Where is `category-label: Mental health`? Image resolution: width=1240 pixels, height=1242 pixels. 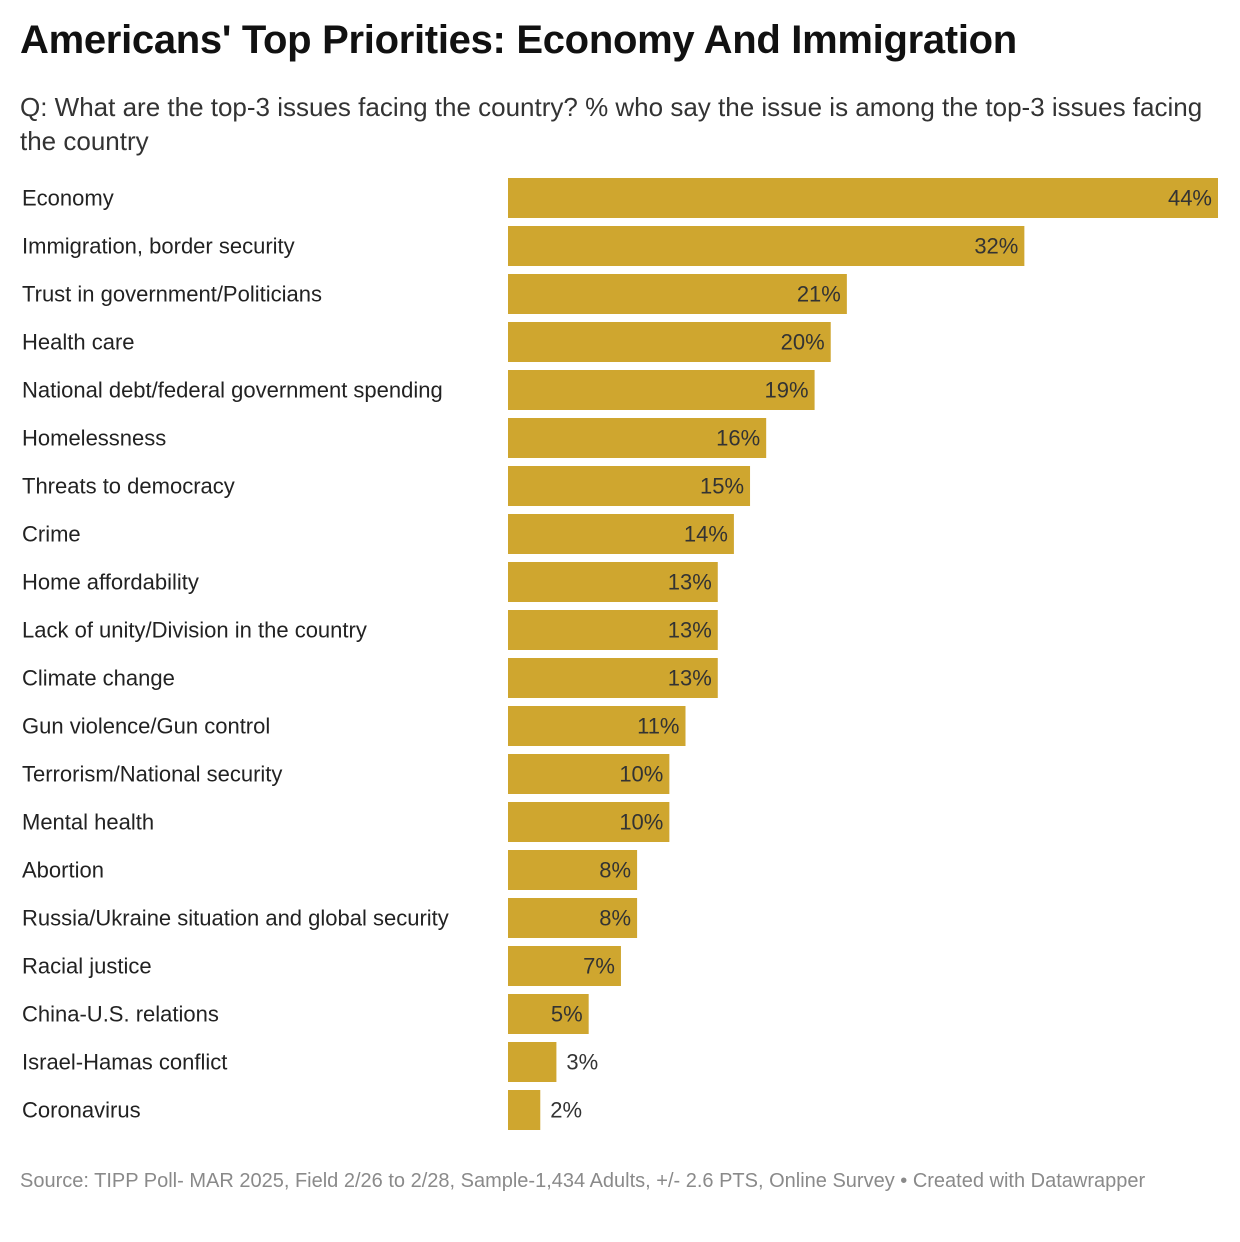 category-label: Mental health is located at coordinates (88, 822).